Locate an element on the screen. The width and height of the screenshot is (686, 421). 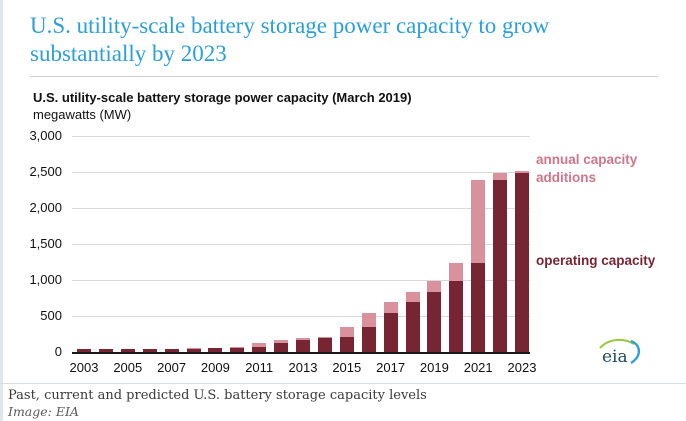
y-axis-label-2,500: 2,500 is located at coordinates (45, 171).